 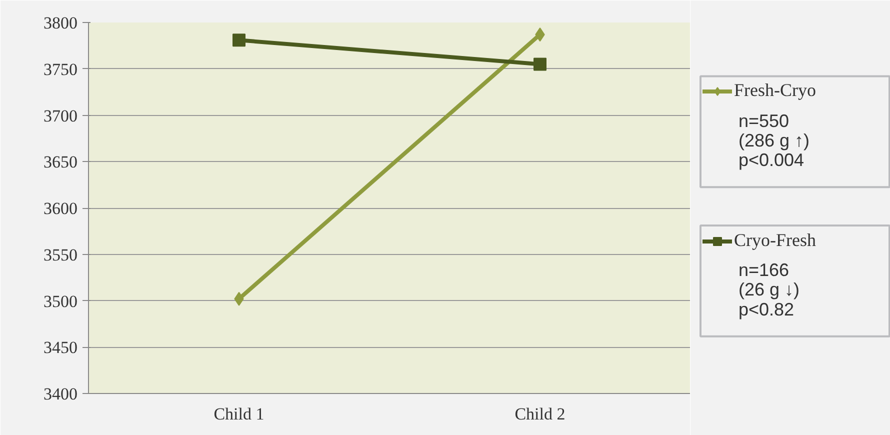 I want to click on text: (26 g ↓), so click(x=769, y=290).